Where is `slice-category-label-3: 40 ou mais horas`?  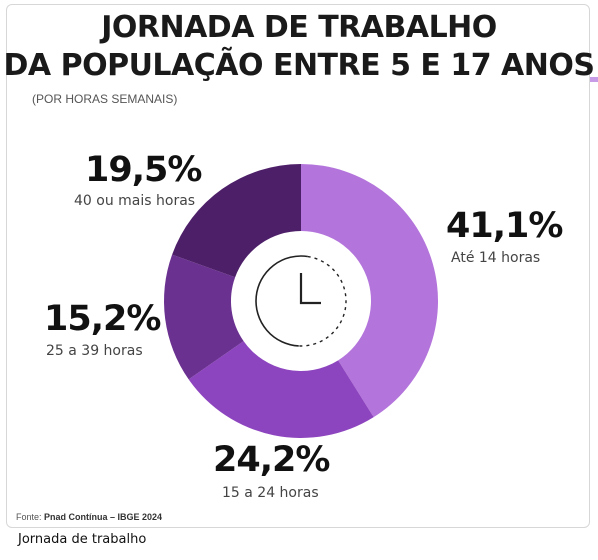
slice-category-label-3: 40 ou mais horas is located at coordinates (135, 201).